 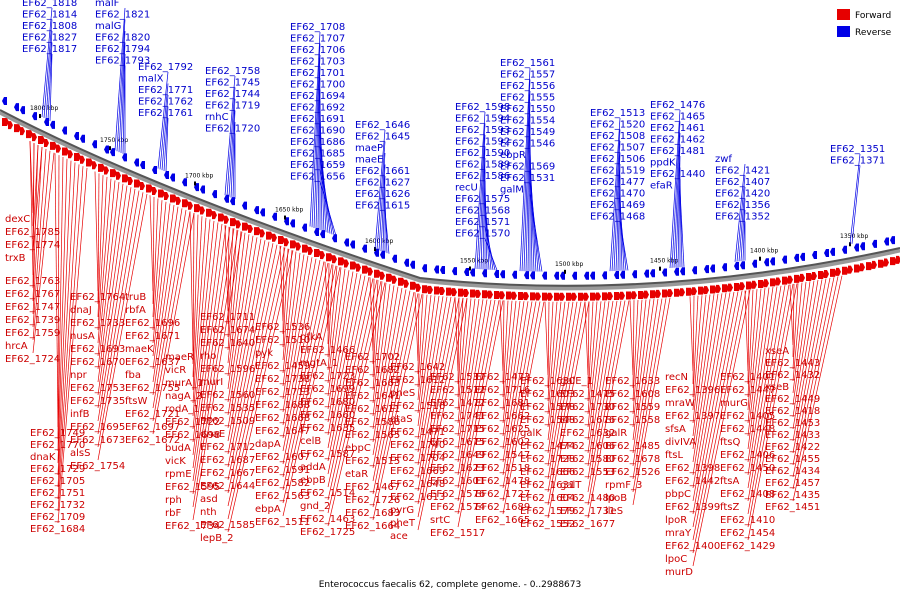 What do you see at coordinates (527, 98) in the screenshot?
I see `reverse-gene-label: EF62_1555` at bounding box center [527, 98].